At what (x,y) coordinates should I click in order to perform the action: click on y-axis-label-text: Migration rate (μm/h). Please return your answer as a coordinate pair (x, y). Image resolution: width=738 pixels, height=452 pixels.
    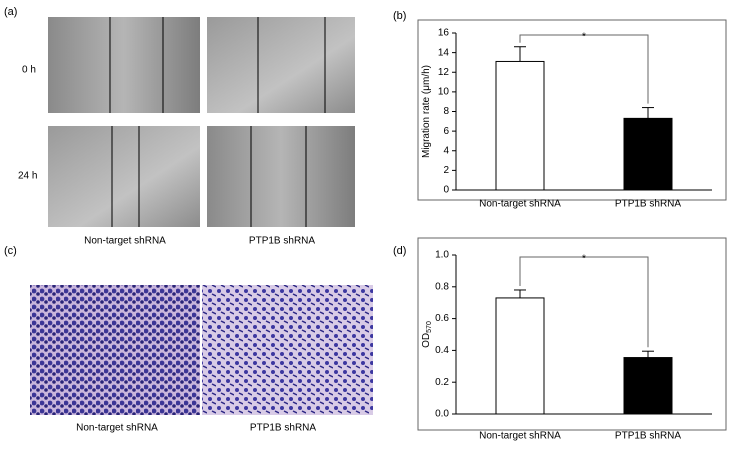
    Looking at the image, I should click on (426, 111).